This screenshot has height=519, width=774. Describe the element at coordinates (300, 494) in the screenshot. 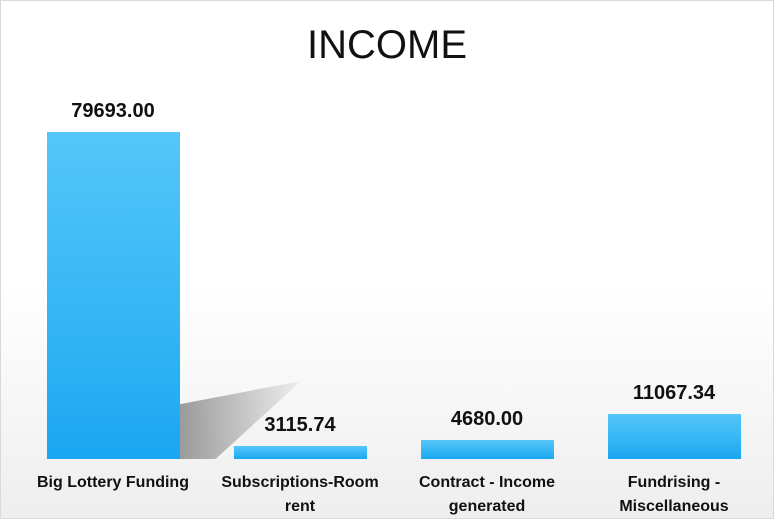

I see `x-tick-label: Subscriptions-Room rent` at that location.